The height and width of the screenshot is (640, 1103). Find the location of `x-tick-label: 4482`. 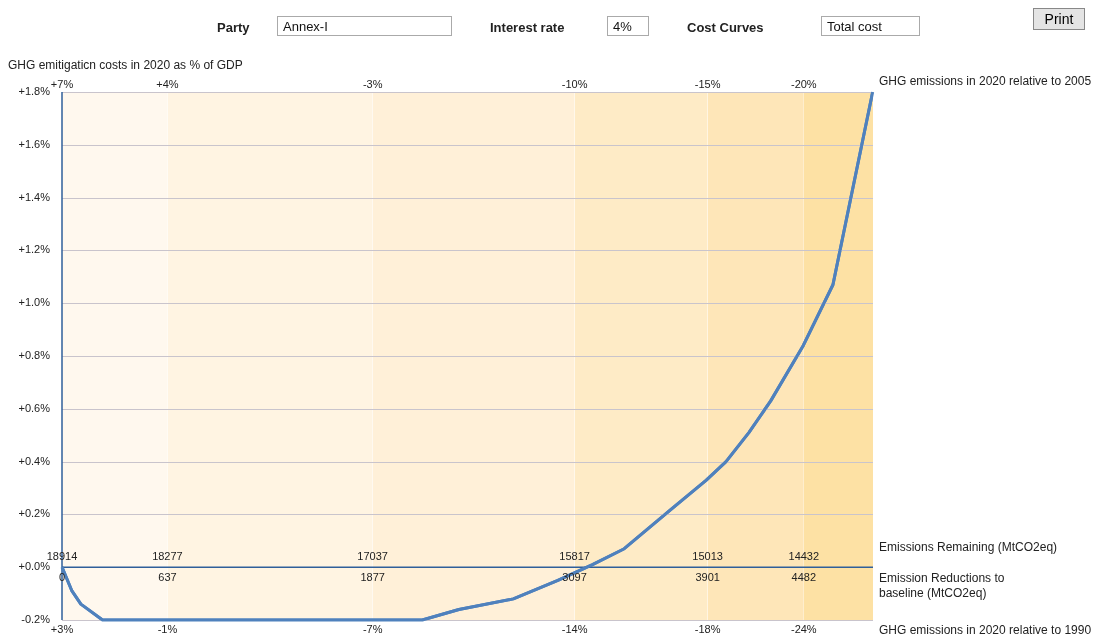

x-tick-label: 4482 is located at coordinates (804, 576).